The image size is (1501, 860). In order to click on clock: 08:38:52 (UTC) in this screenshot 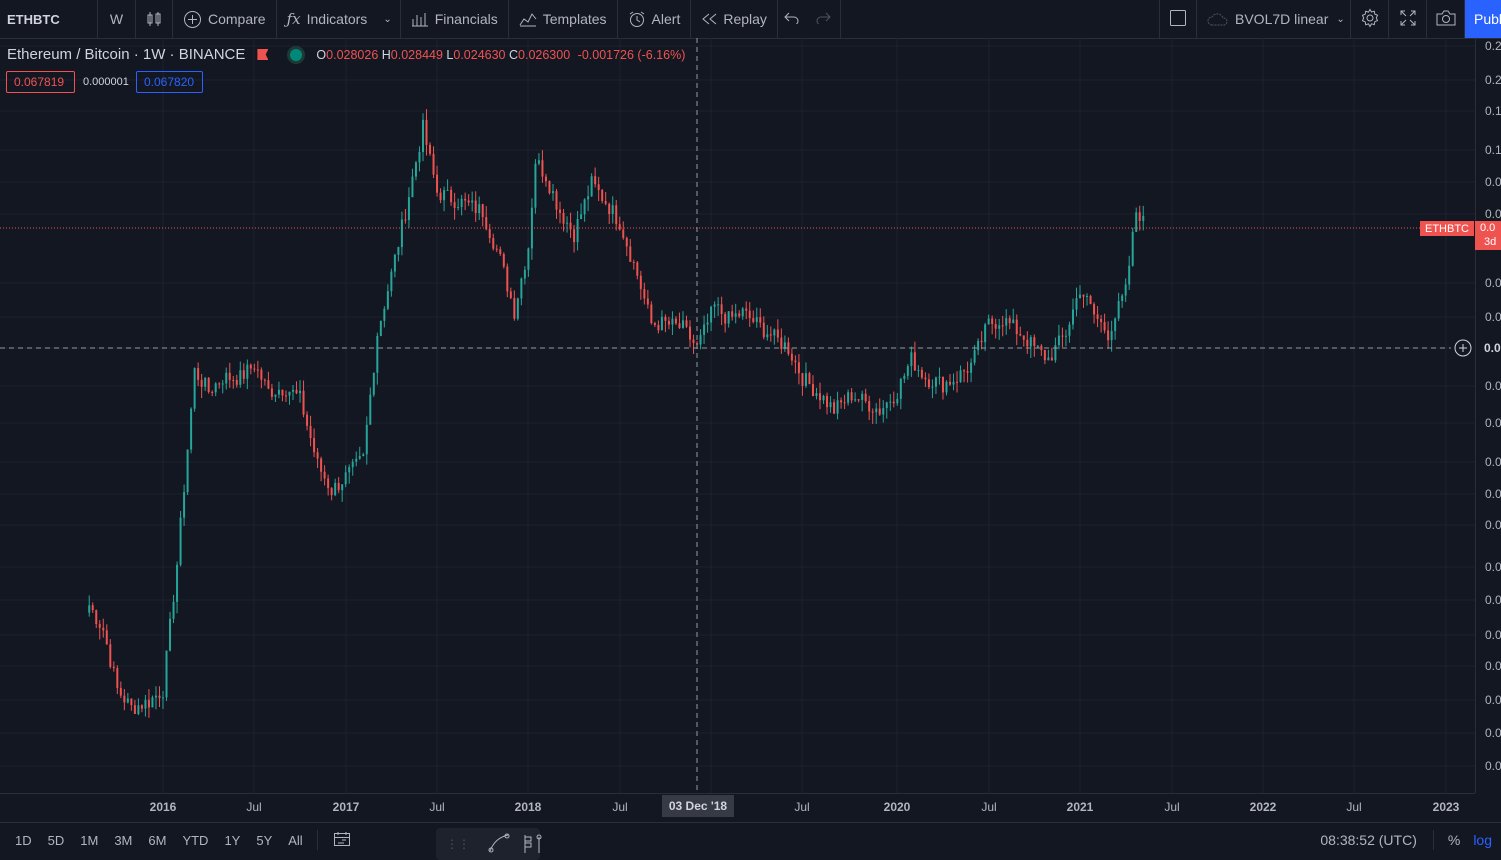, I will do `click(1368, 840)`.